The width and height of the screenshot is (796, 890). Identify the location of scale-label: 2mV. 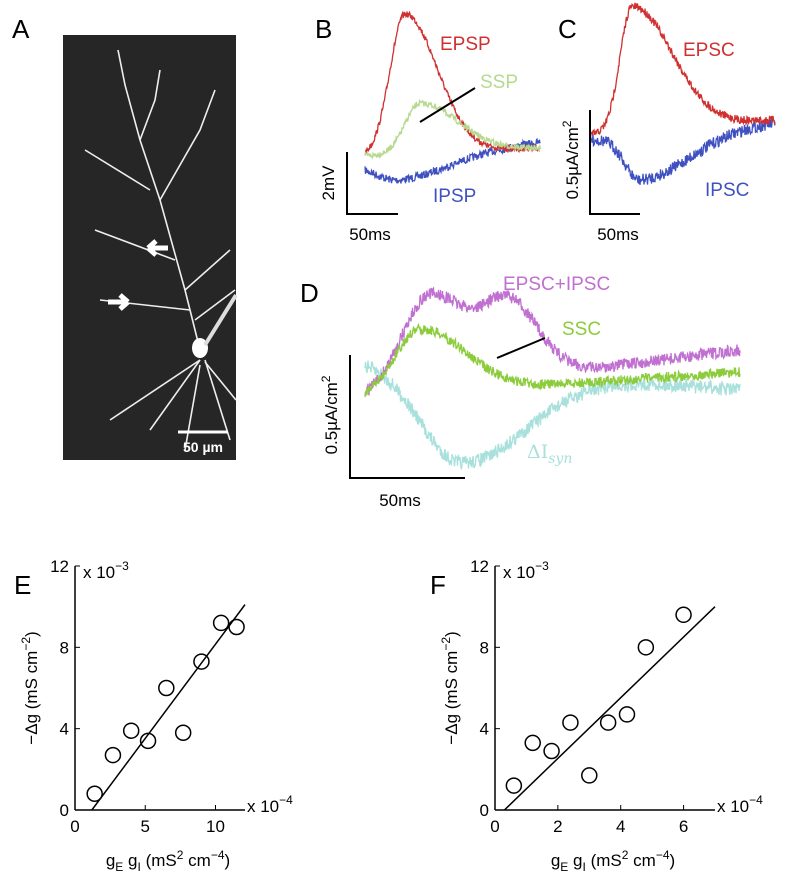
(328, 183).